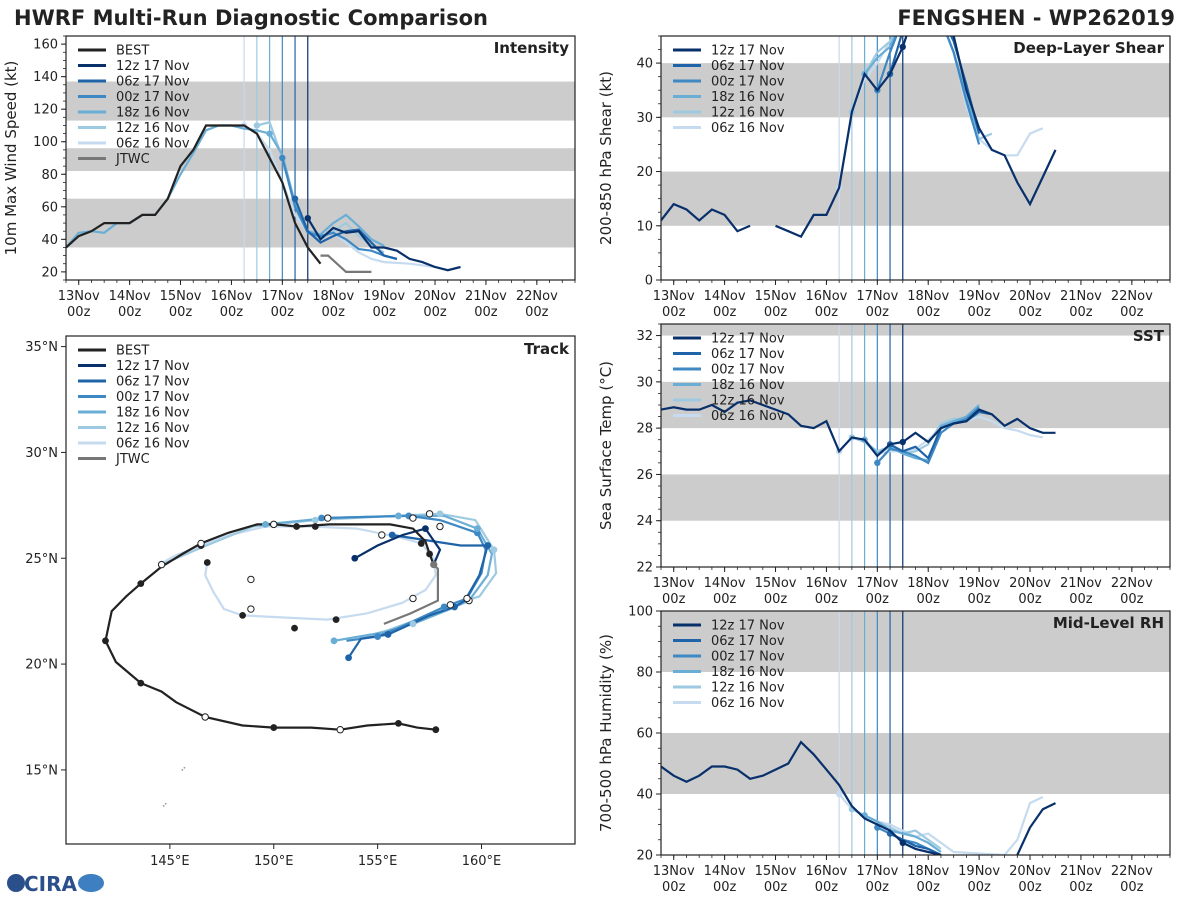 The width and height of the screenshot is (1200, 900). What do you see at coordinates (644, 521) in the screenshot?
I see `sst-ytick-label: 24` at bounding box center [644, 521].